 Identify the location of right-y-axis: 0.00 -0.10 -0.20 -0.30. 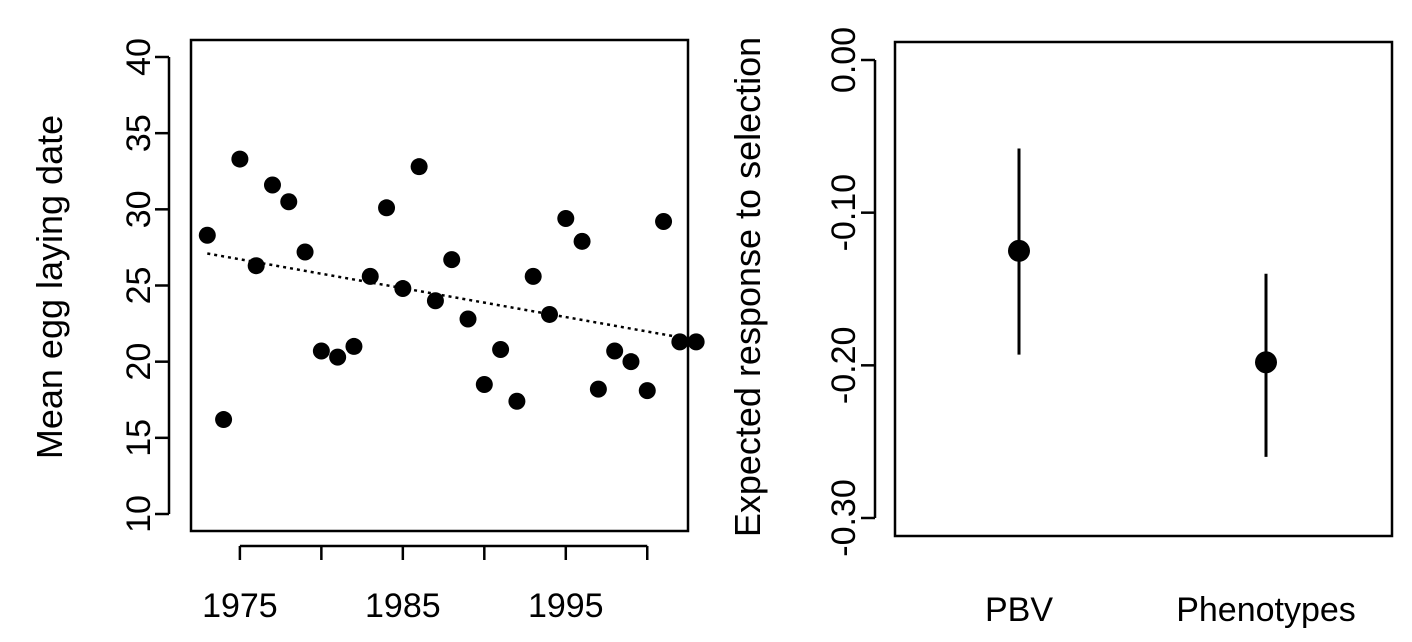
(851, 292).